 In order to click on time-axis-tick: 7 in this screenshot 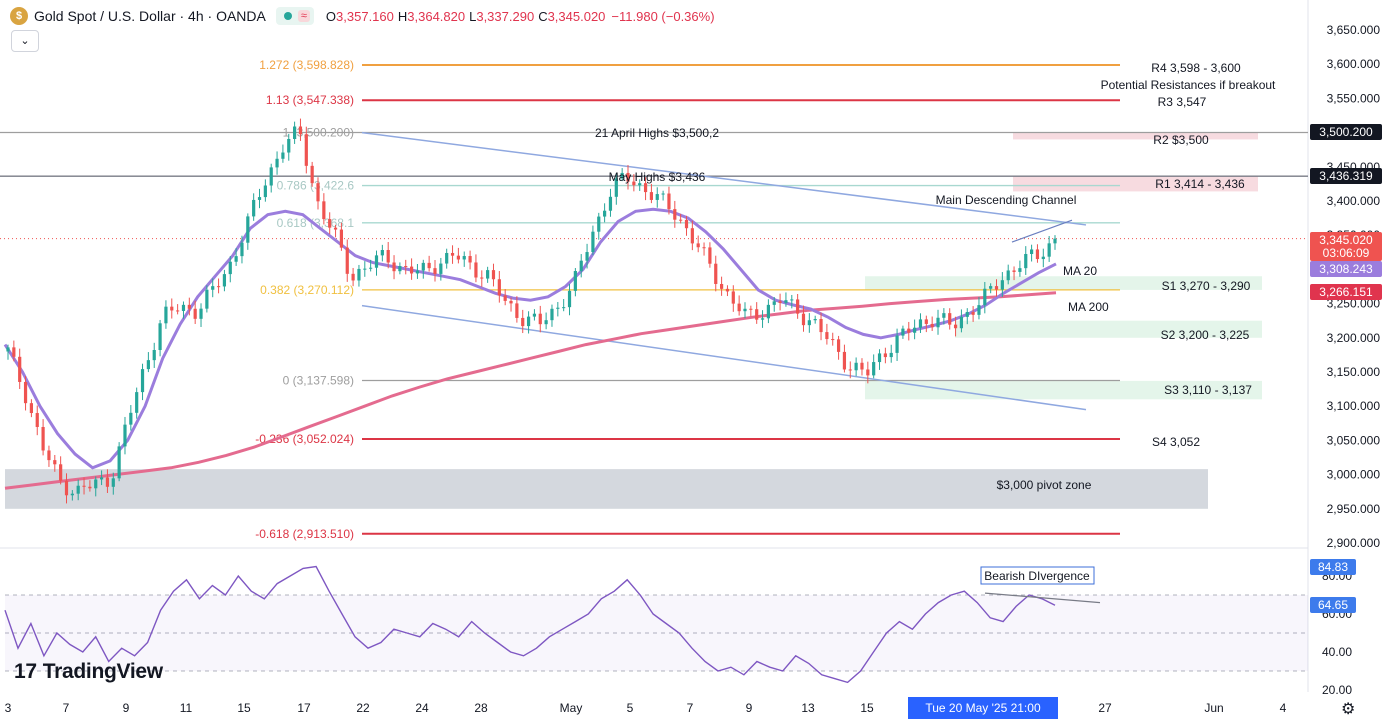, I will do `click(690, 708)`.